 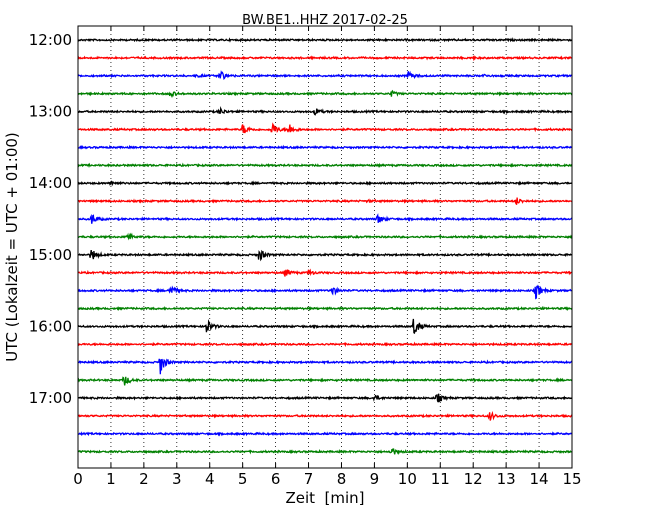 I want to click on y-tick-label: 12:00, so click(x=50, y=40).